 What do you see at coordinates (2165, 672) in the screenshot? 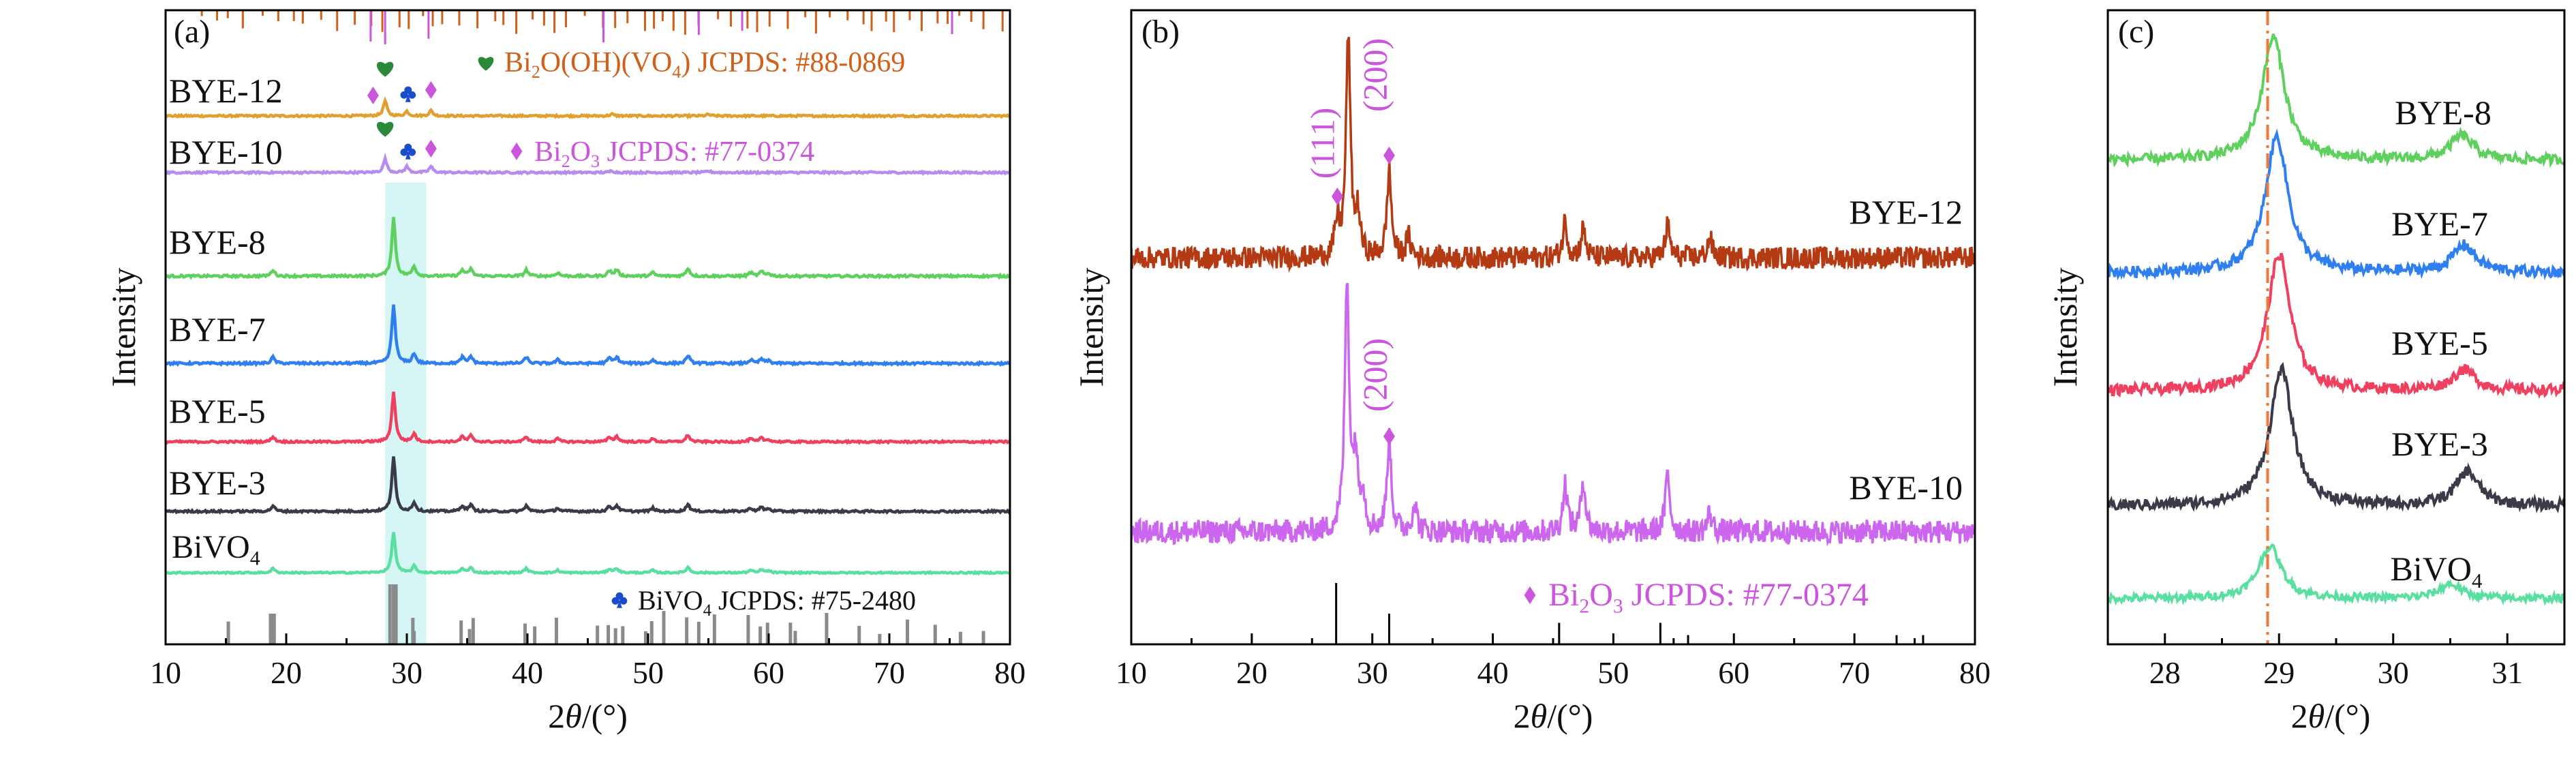
I see `x-tick-label: 28` at bounding box center [2165, 672].